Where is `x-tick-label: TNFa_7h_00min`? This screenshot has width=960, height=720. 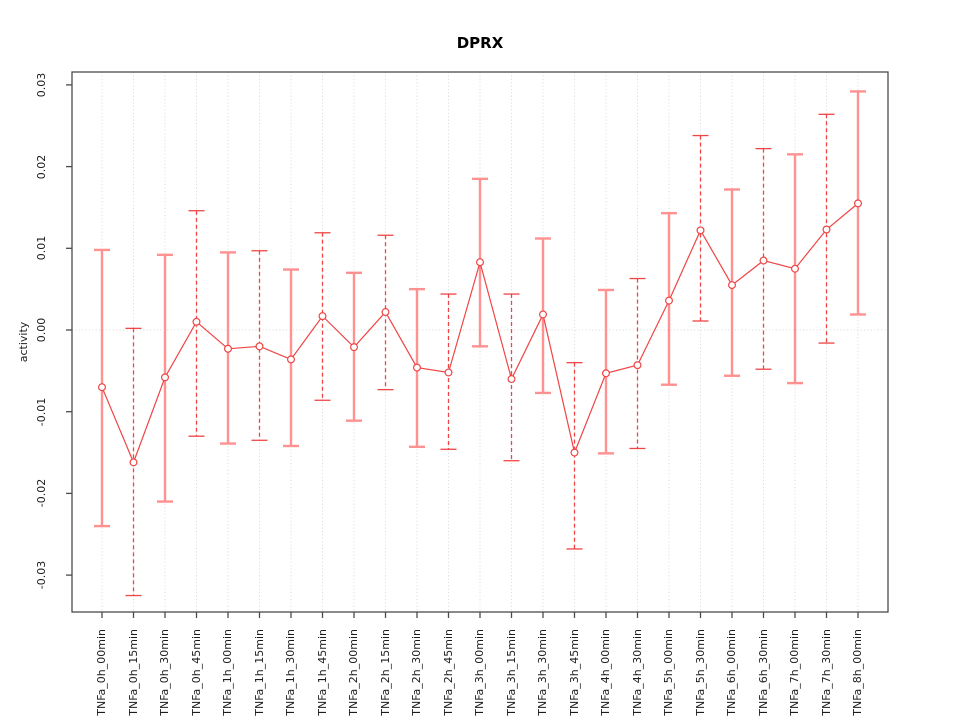 x-tick-label: TNFa_7h_00min is located at coordinates (794, 672).